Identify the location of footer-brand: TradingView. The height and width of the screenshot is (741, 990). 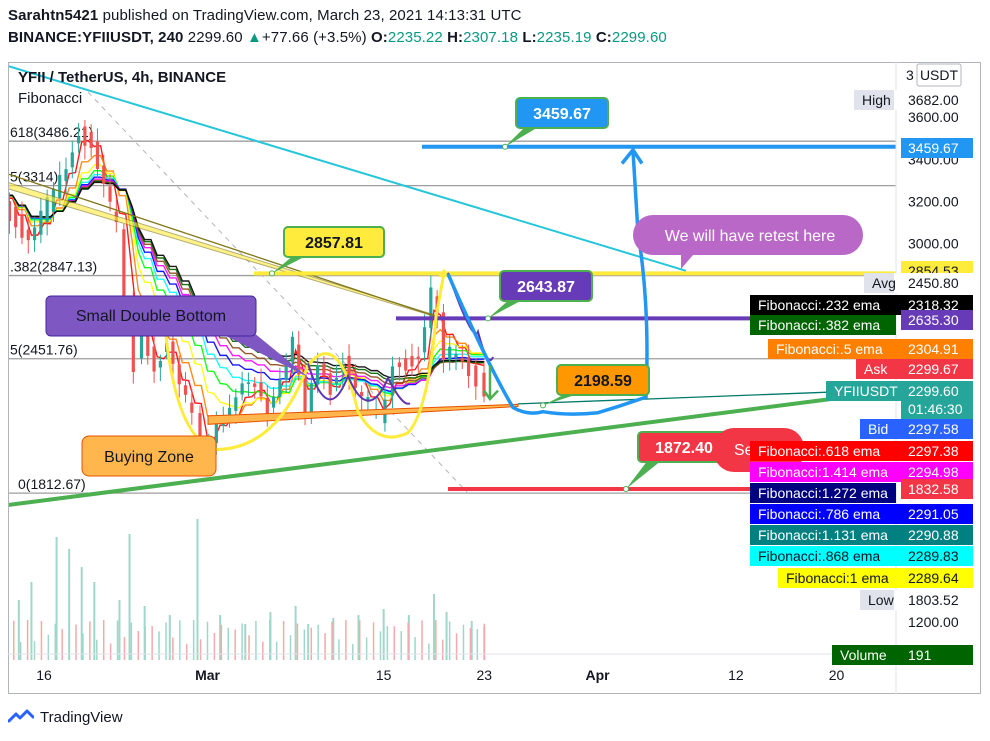
(81, 717).